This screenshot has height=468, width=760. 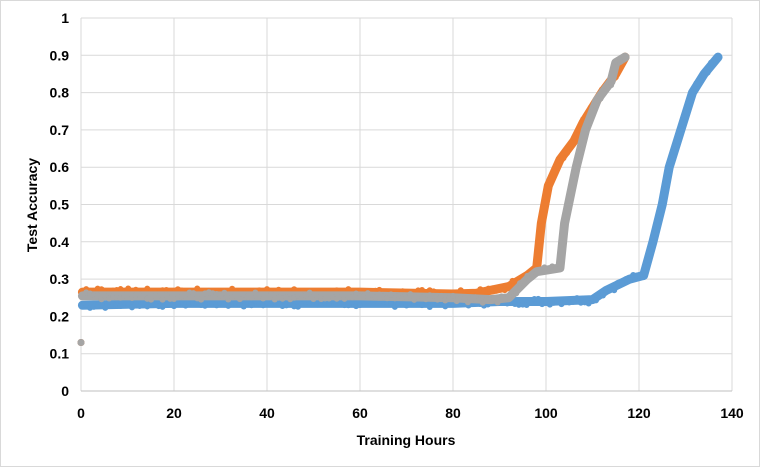 What do you see at coordinates (60, 130) in the screenshot?
I see `y-tick-label: 0.7` at bounding box center [60, 130].